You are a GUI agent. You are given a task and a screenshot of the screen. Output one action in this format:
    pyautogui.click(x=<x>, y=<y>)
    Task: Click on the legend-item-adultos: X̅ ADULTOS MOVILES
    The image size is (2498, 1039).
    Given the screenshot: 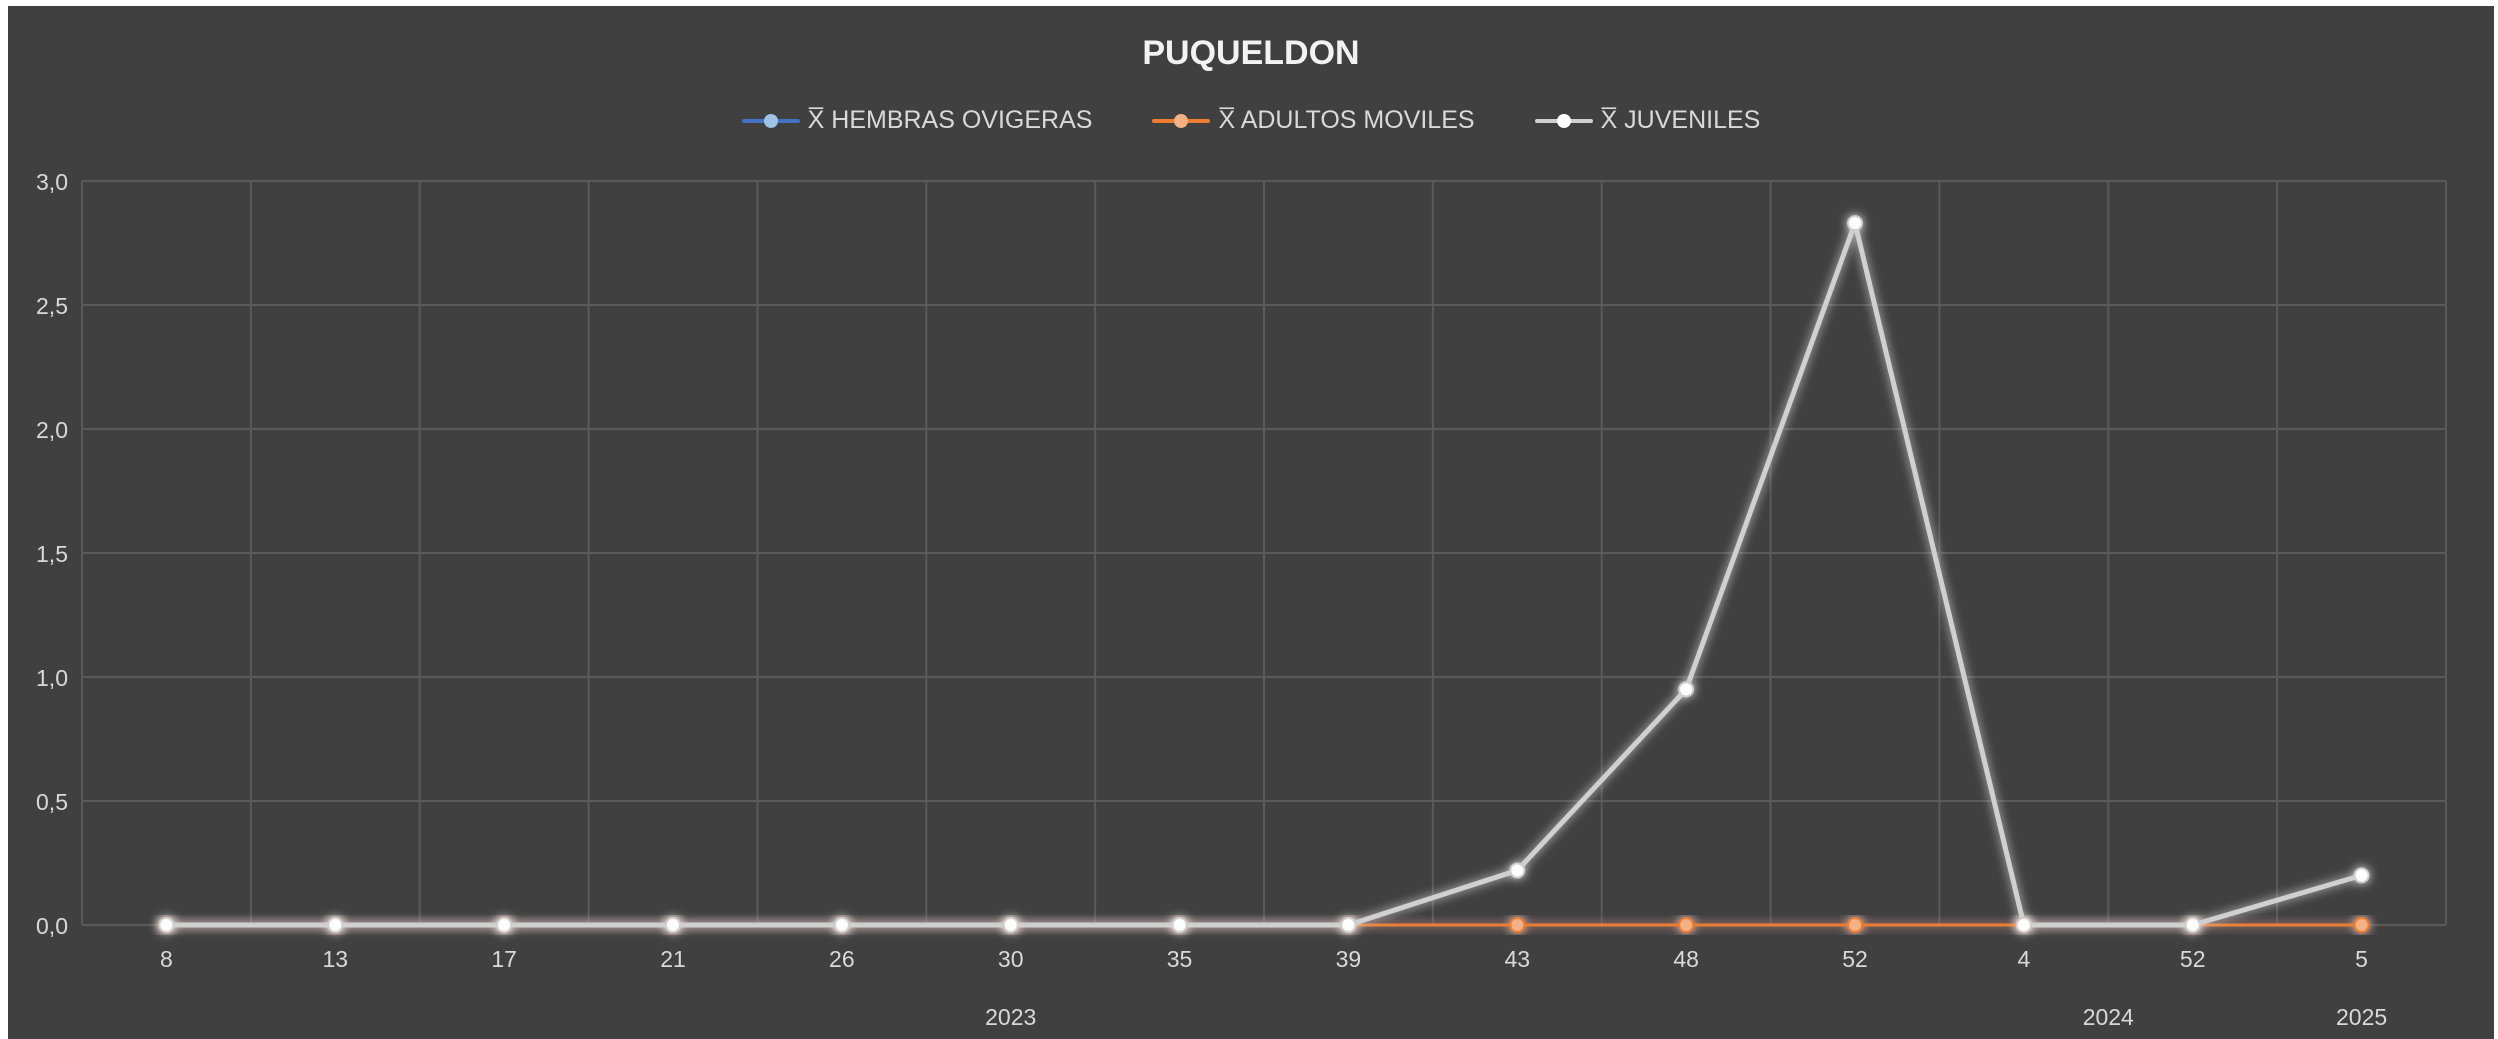 What is the action you would take?
    pyautogui.click(x=1313, y=120)
    